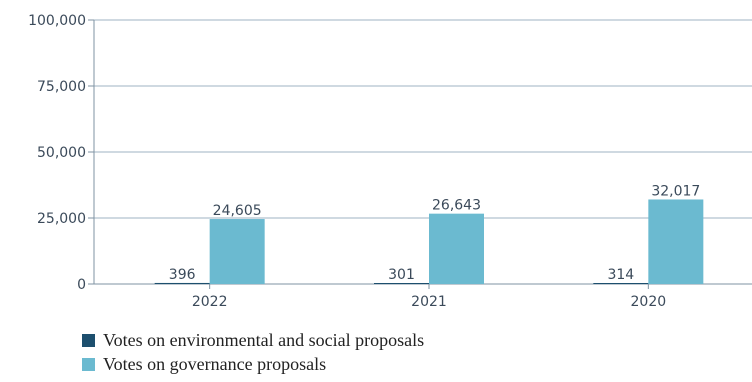 The height and width of the screenshot is (382, 752). Describe the element at coordinates (215, 363) in the screenshot. I see `legend-label-governance: Votes on governance proposals` at that location.